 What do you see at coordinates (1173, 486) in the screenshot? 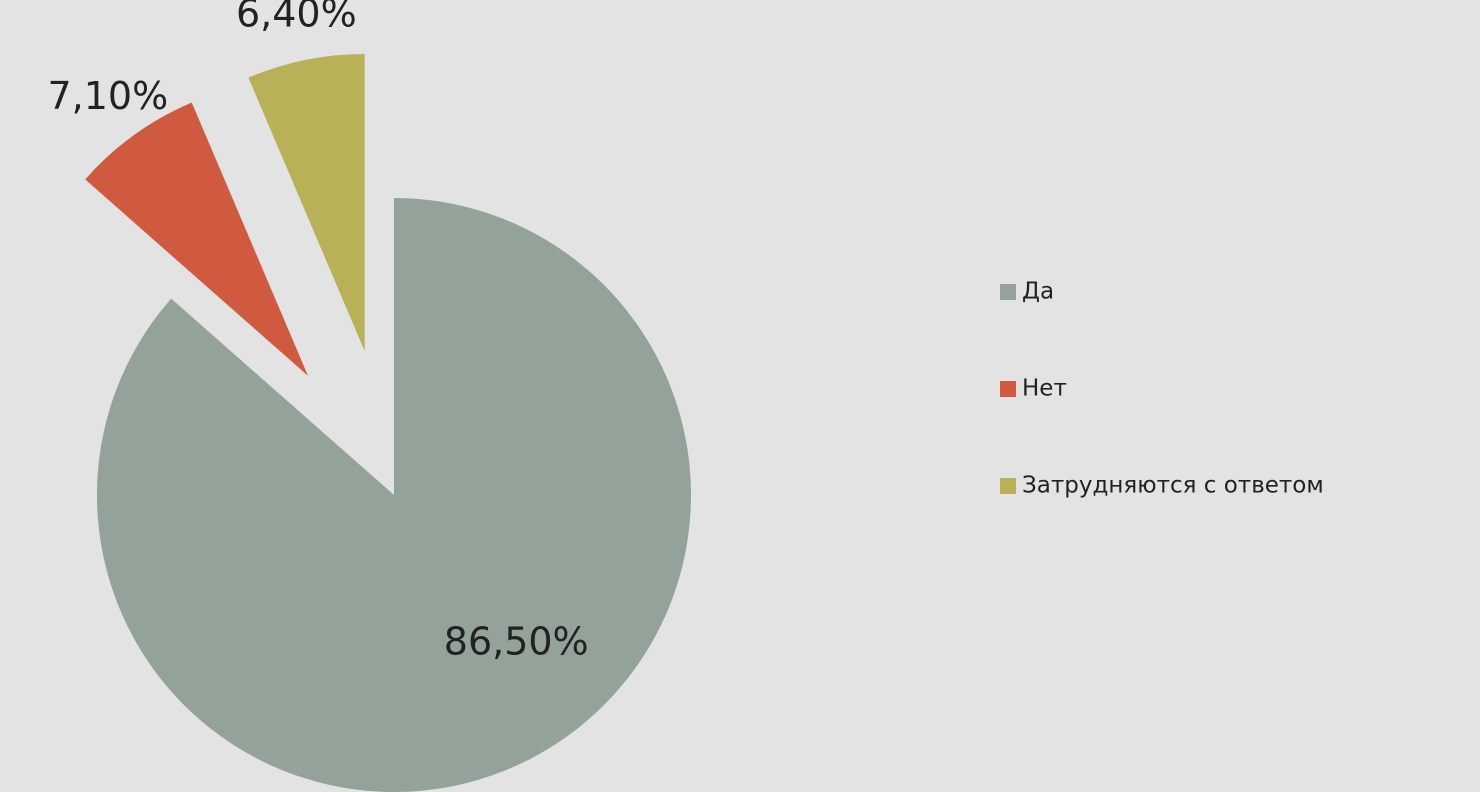
I see `legend-label: Затрудняются с ответом` at bounding box center [1173, 486].